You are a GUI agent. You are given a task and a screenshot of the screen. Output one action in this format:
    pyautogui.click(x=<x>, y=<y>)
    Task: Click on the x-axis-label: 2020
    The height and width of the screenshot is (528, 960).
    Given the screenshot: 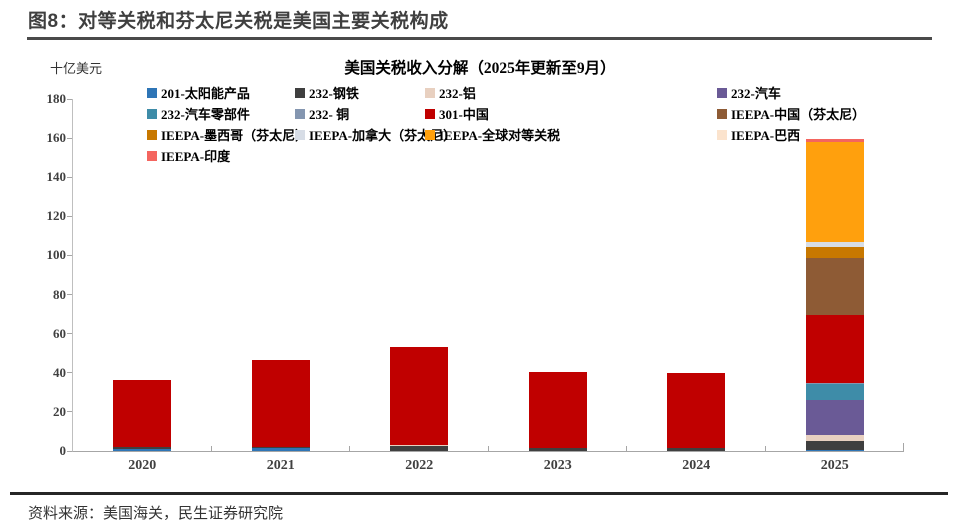 What is the action you would take?
    pyautogui.click(x=142, y=465)
    